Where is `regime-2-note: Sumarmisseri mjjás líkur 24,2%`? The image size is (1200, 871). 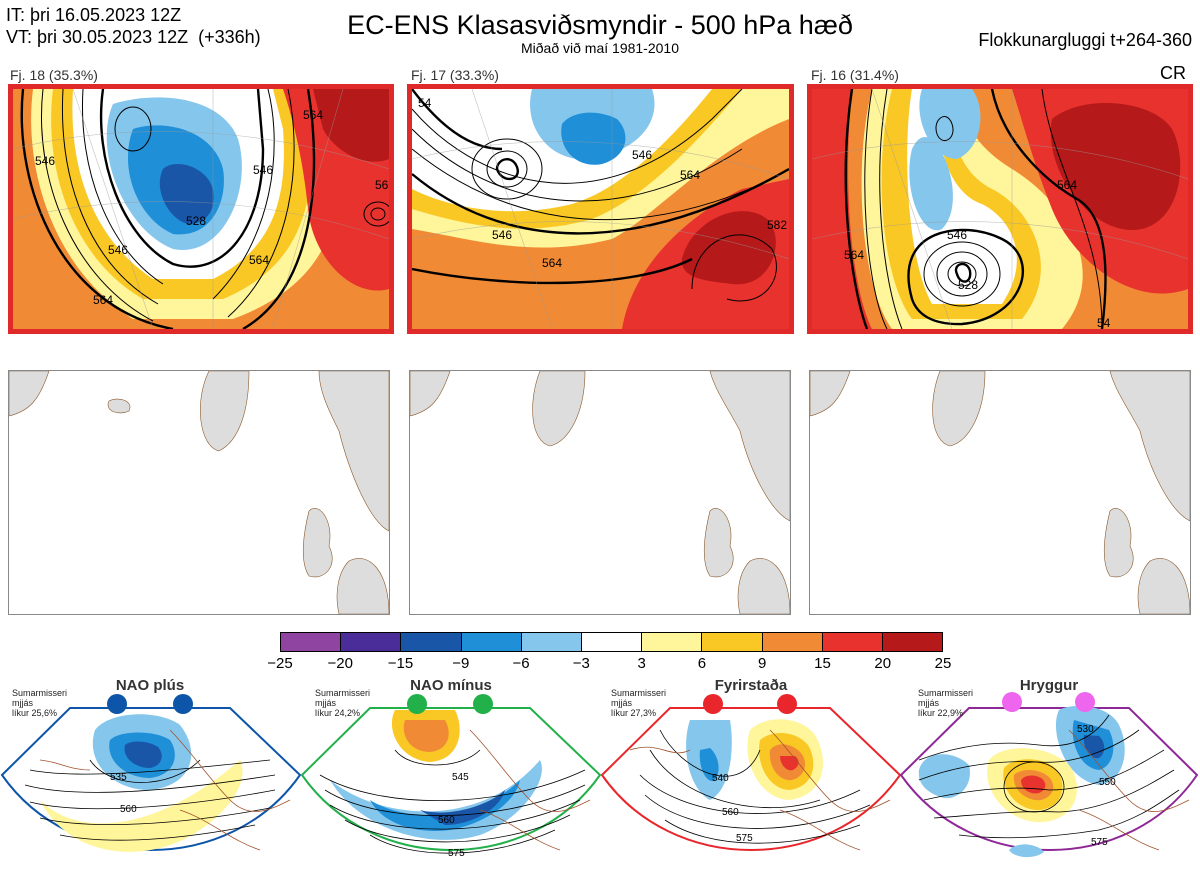 regime-2-note: Sumarmisseri mjjás líkur 24,2% is located at coordinates (343, 703).